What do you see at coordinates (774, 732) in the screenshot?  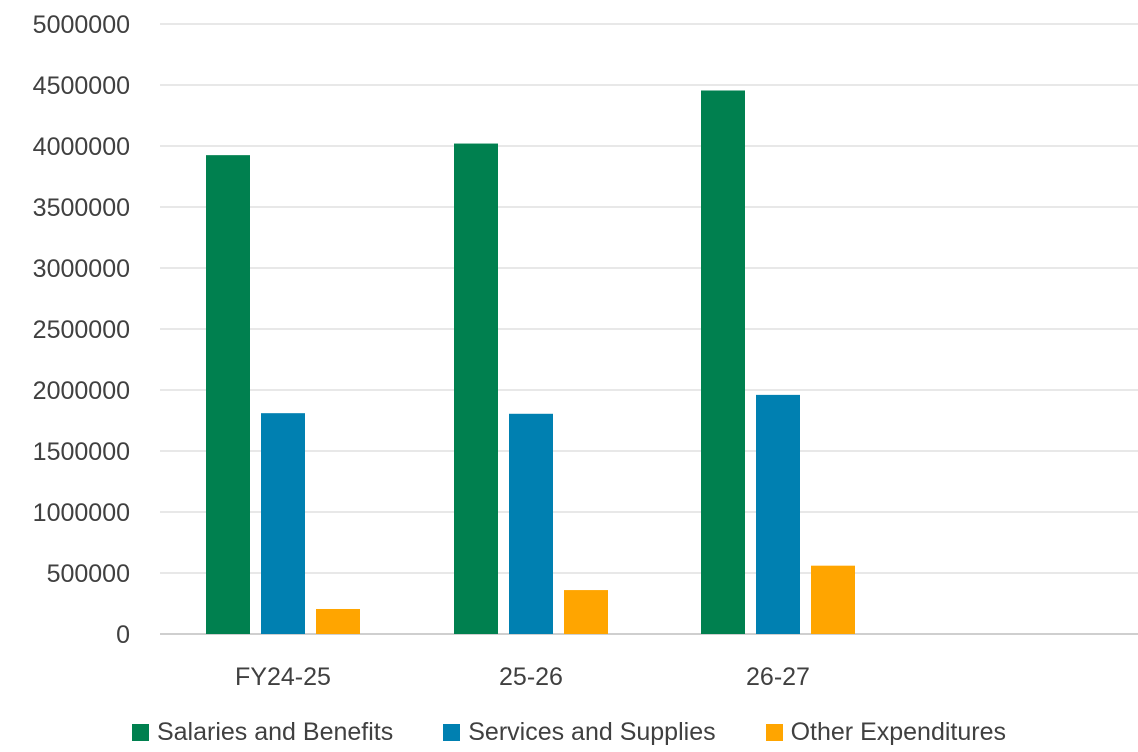 I see `legend-swatch-other` at bounding box center [774, 732].